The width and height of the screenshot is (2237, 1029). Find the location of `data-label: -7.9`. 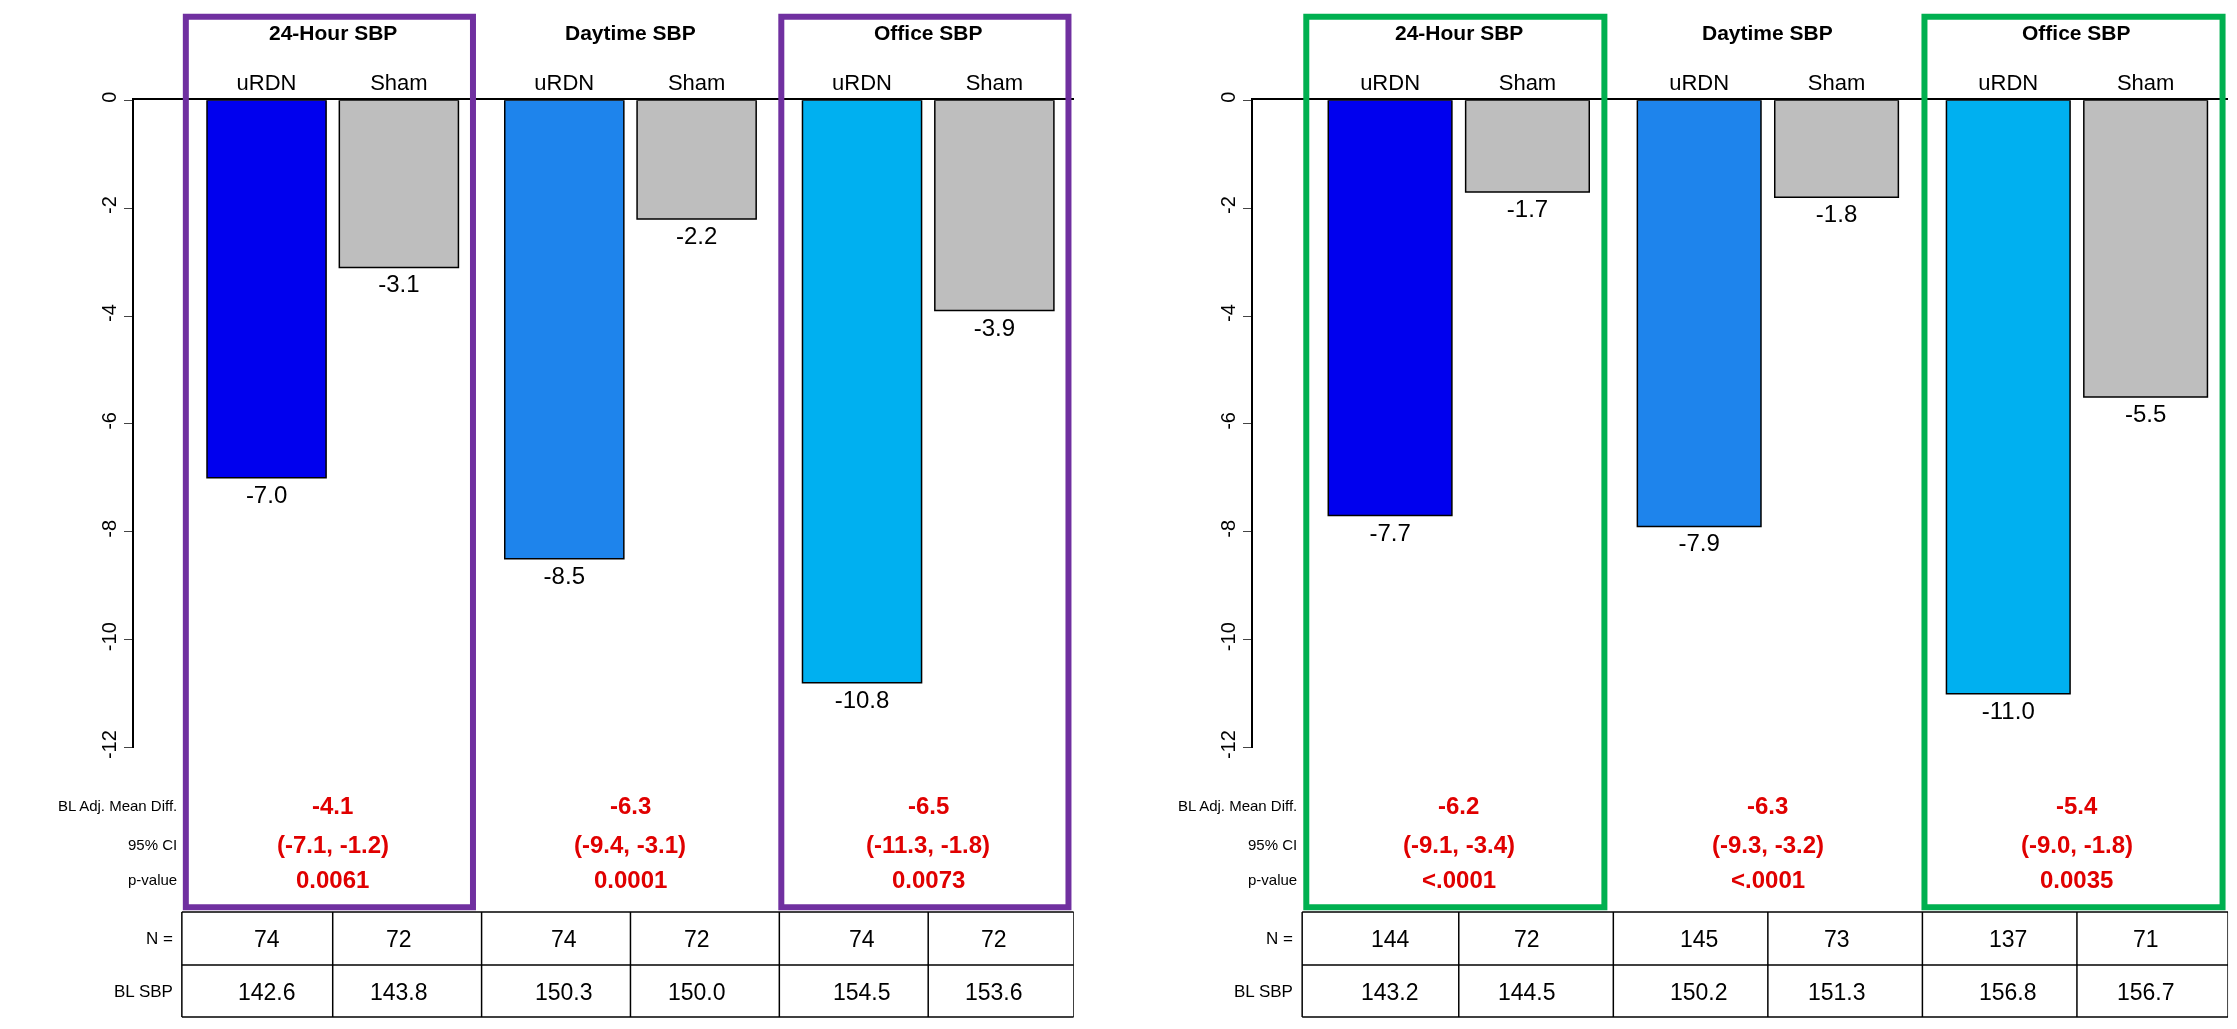

data-label: -7.9 is located at coordinates (1699, 543).